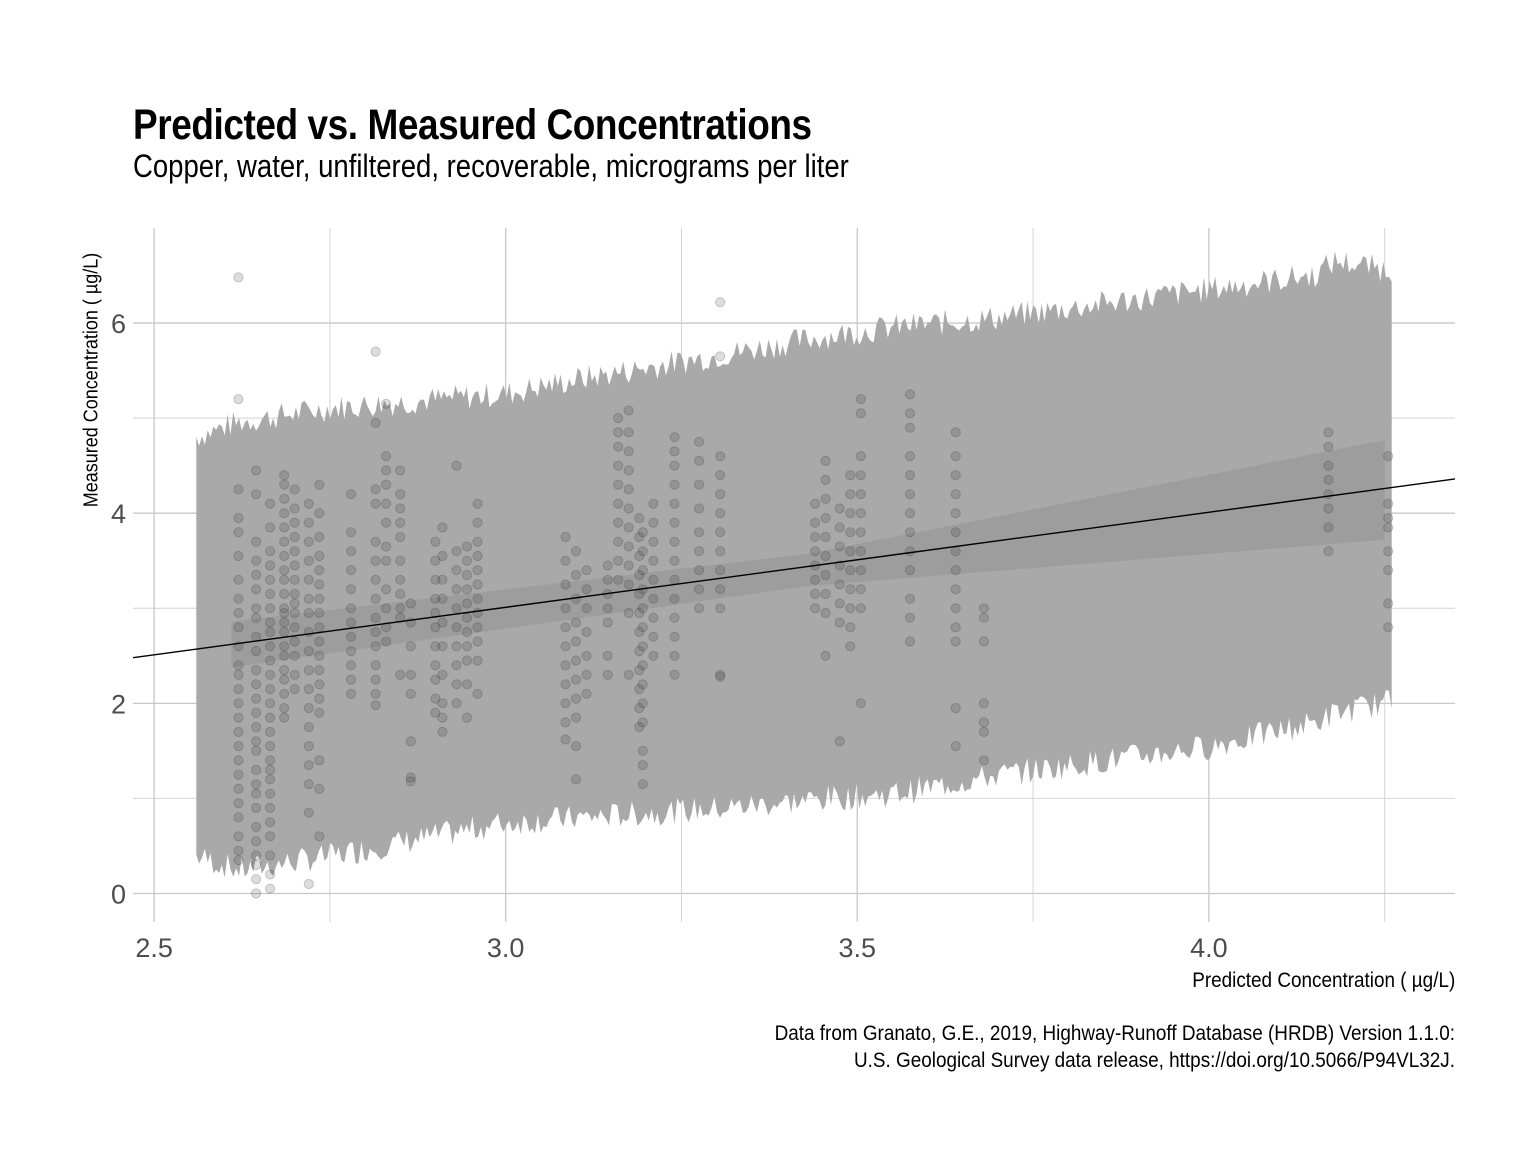  What do you see at coordinates (154, 948) in the screenshot?
I see `x-tick-label: 2.5` at bounding box center [154, 948].